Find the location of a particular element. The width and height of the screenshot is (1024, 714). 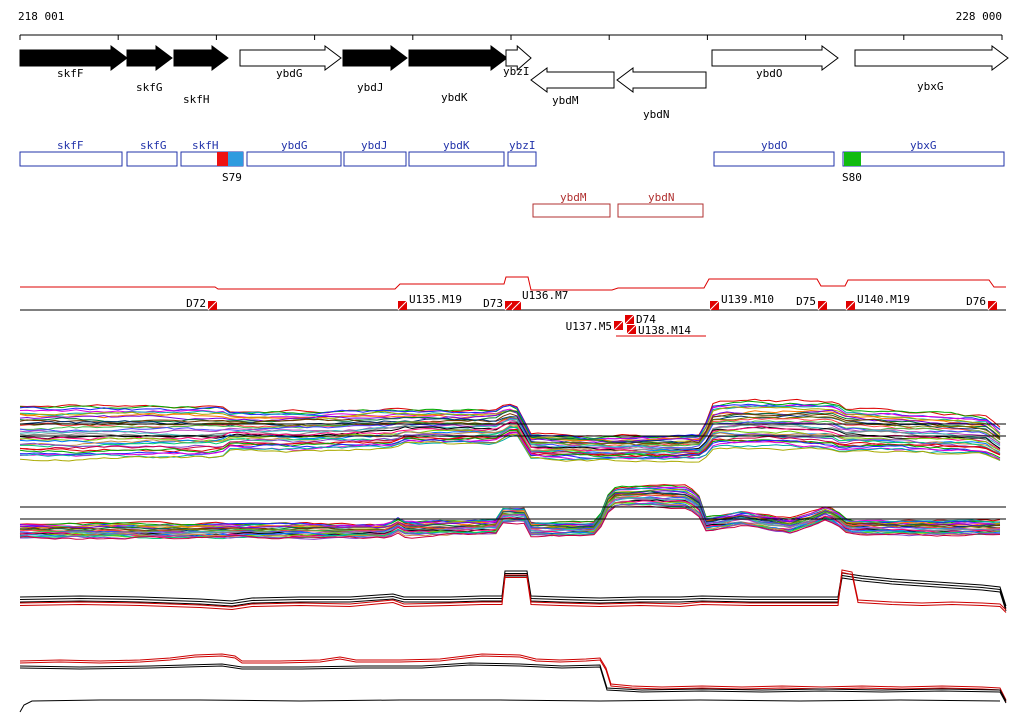

gene-arrow-skfF: skfF is located at coordinates (73, 62).